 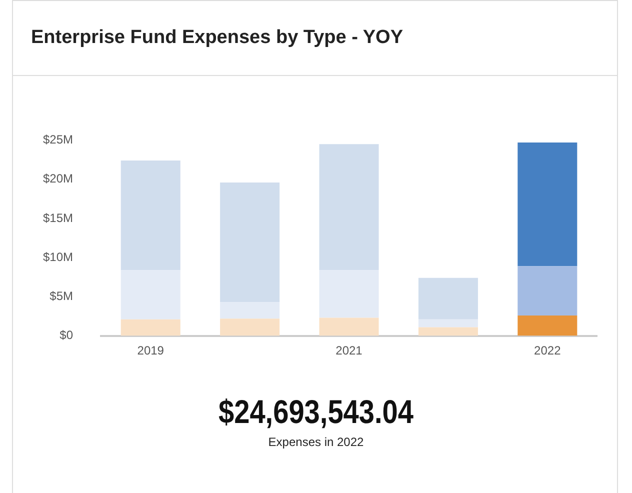 What do you see at coordinates (58, 217) in the screenshot?
I see `y-tick-label: $15M` at bounding box center [58, 217].